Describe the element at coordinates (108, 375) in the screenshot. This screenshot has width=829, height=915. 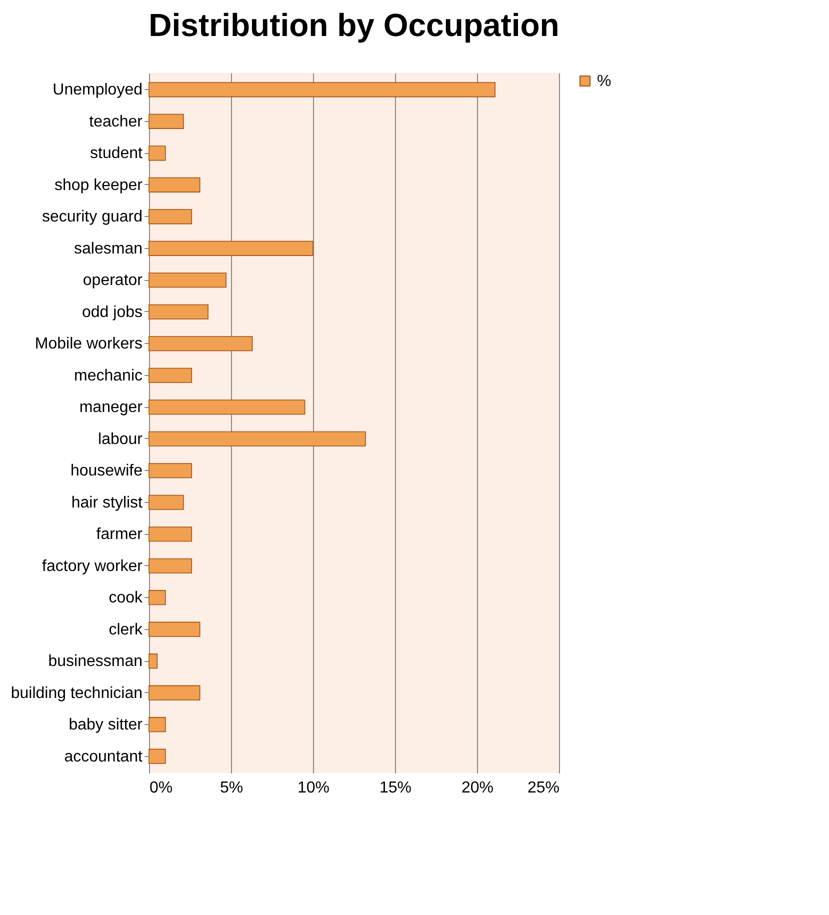
I see `y-tick-label: mechanic` at that location.